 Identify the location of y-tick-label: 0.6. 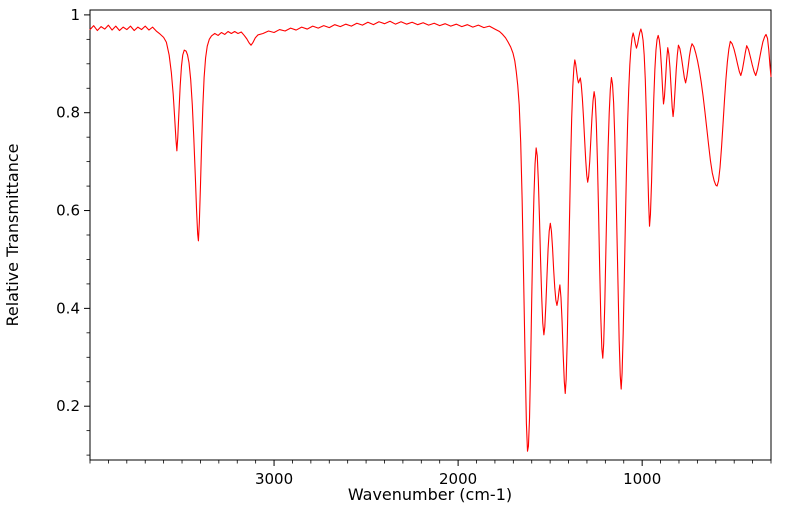
(68, 211).